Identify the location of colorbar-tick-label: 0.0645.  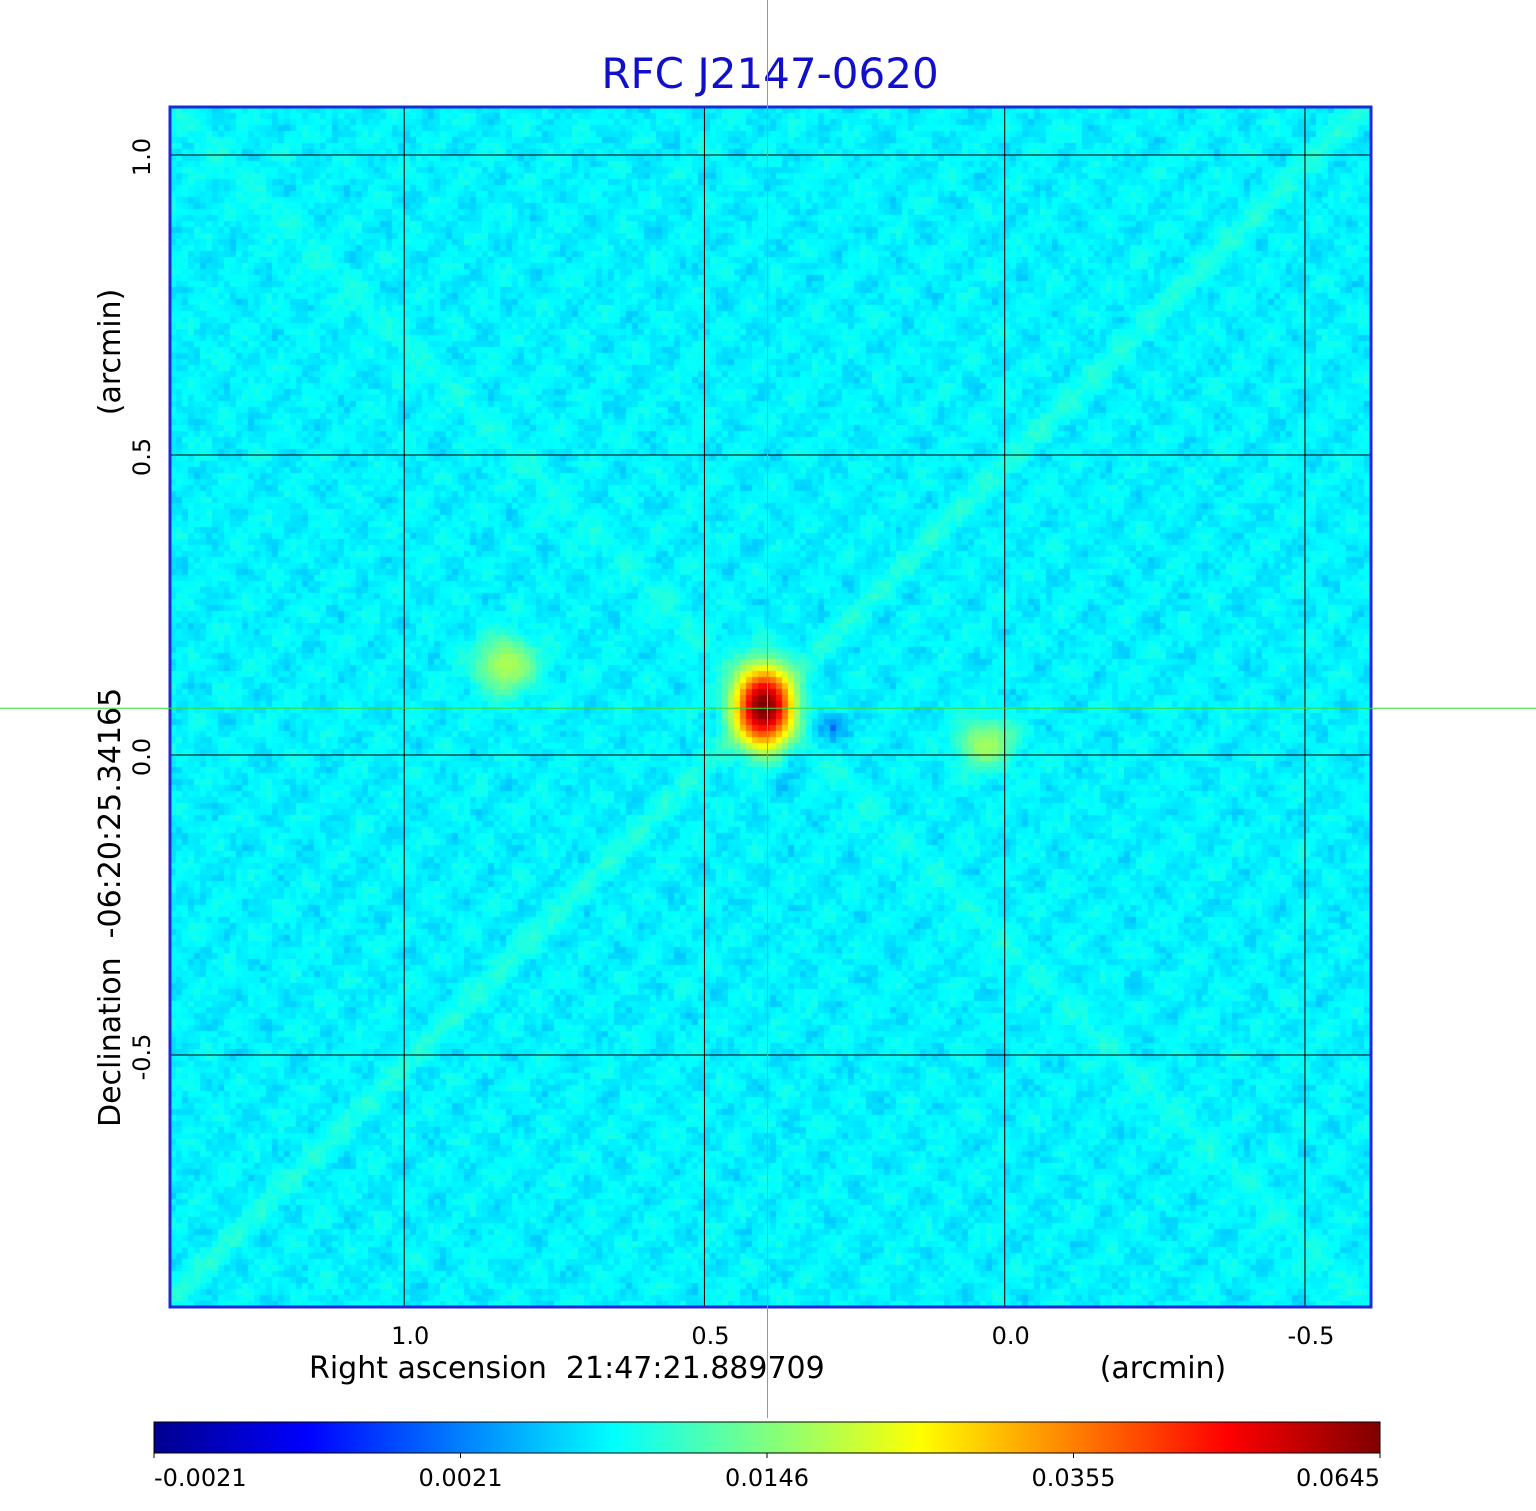
(1338, 1478).